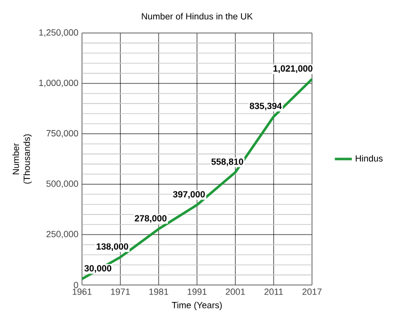 This screenshot has width=420, height=324. What do you see at coordinates (62, 184) in the screenshot?
I see `y-tick-label: 500,000` at bounding box center [62, 184].